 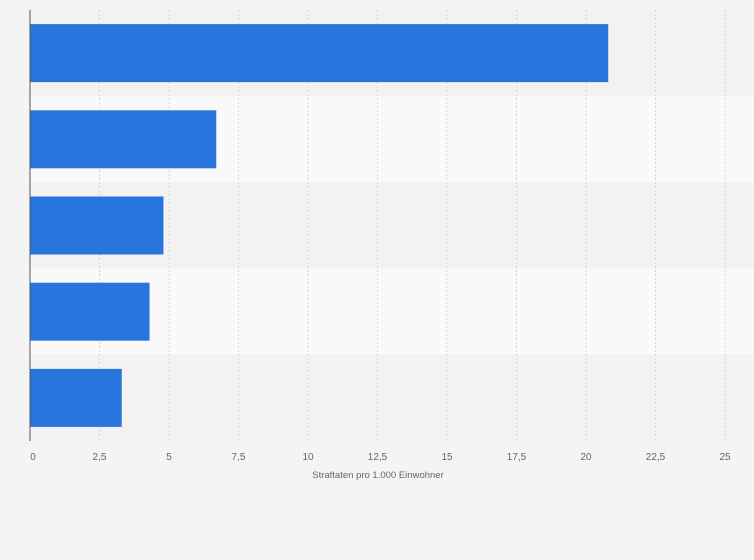 What do you see at coordinates (586, 457) in the screenshot?
I see `x-tick-label: 20` at bounding box center [586, 457].